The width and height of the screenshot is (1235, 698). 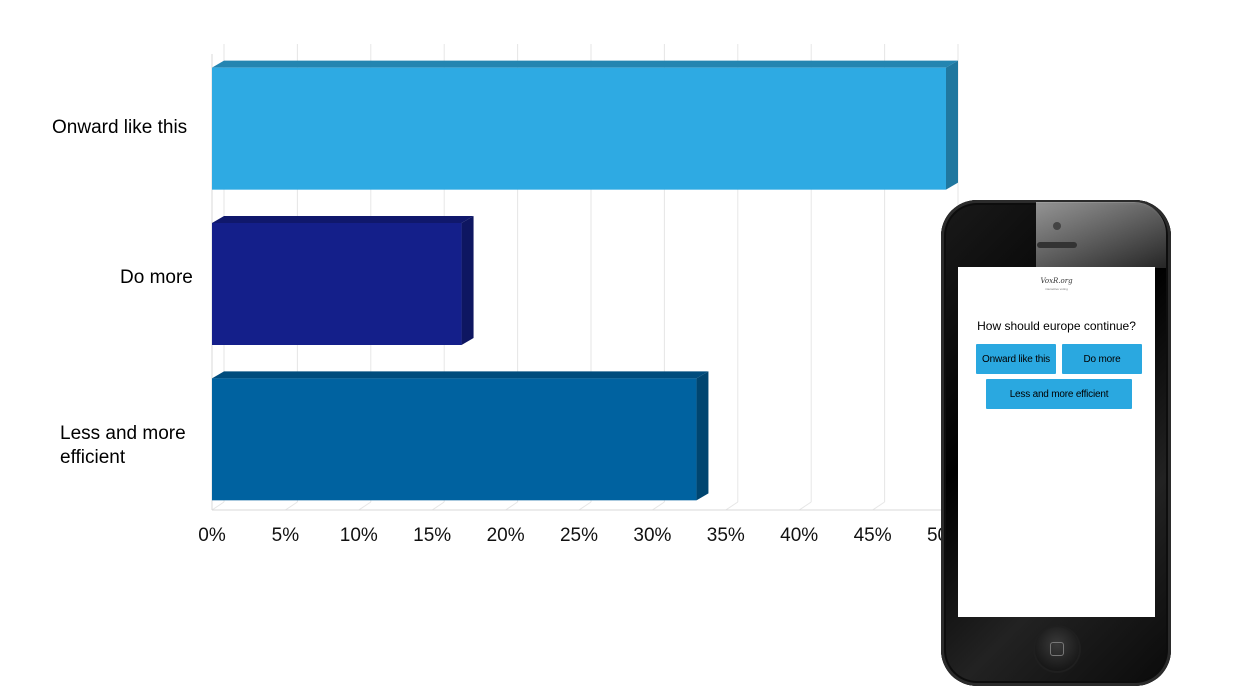 I want to click on x-tick-label: 40%, so click(x=799, y=535).